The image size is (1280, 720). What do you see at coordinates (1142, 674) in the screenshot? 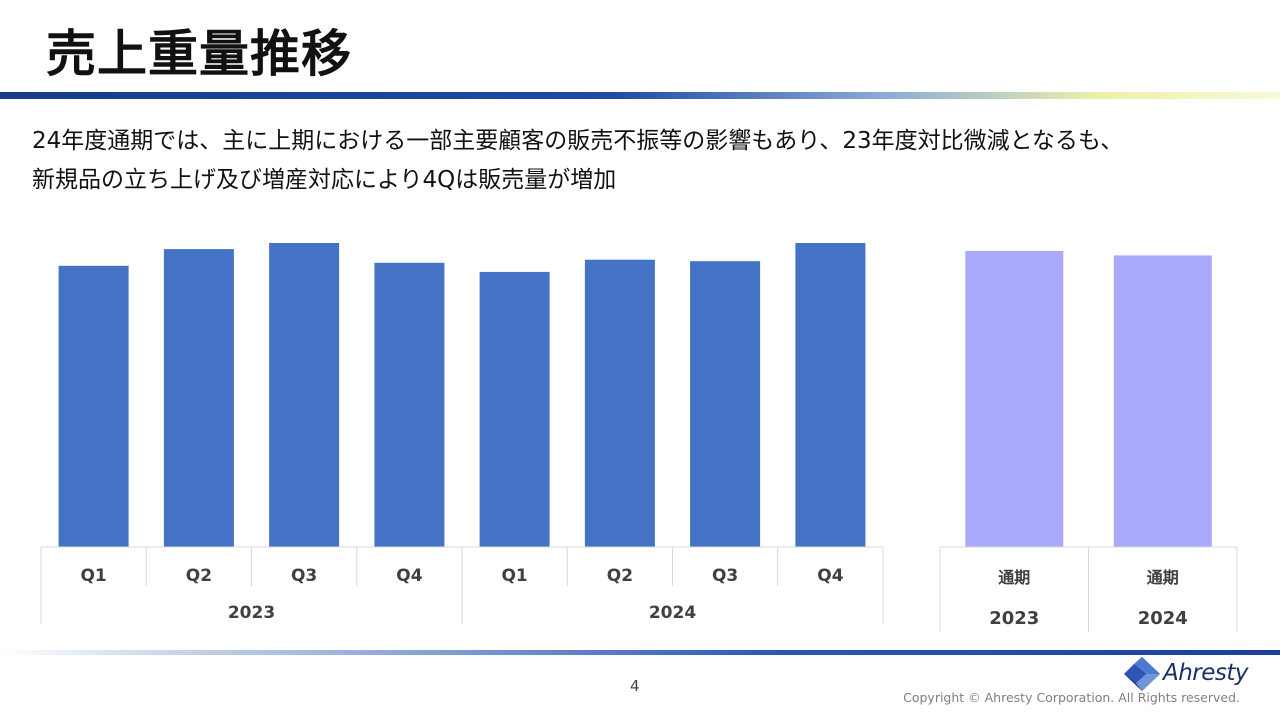
I see `logo-mark-icon` at bounding box center [1142, 674].